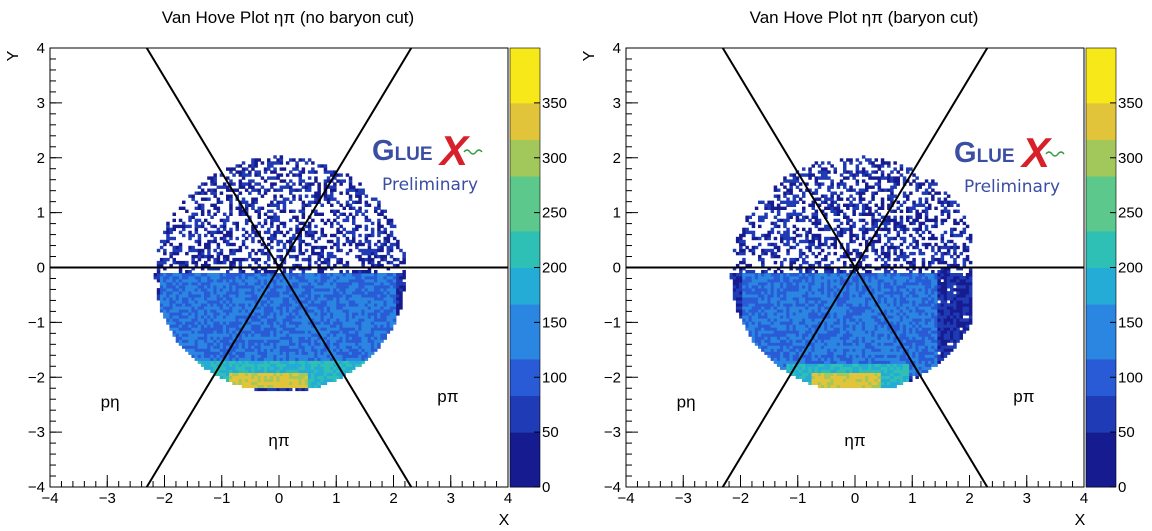 This screenshot has height=531, width=1152. What do you see at coordinates (525, 423) in the screenshot?
I see `colorbar-band` at bounding box center [525, 423].